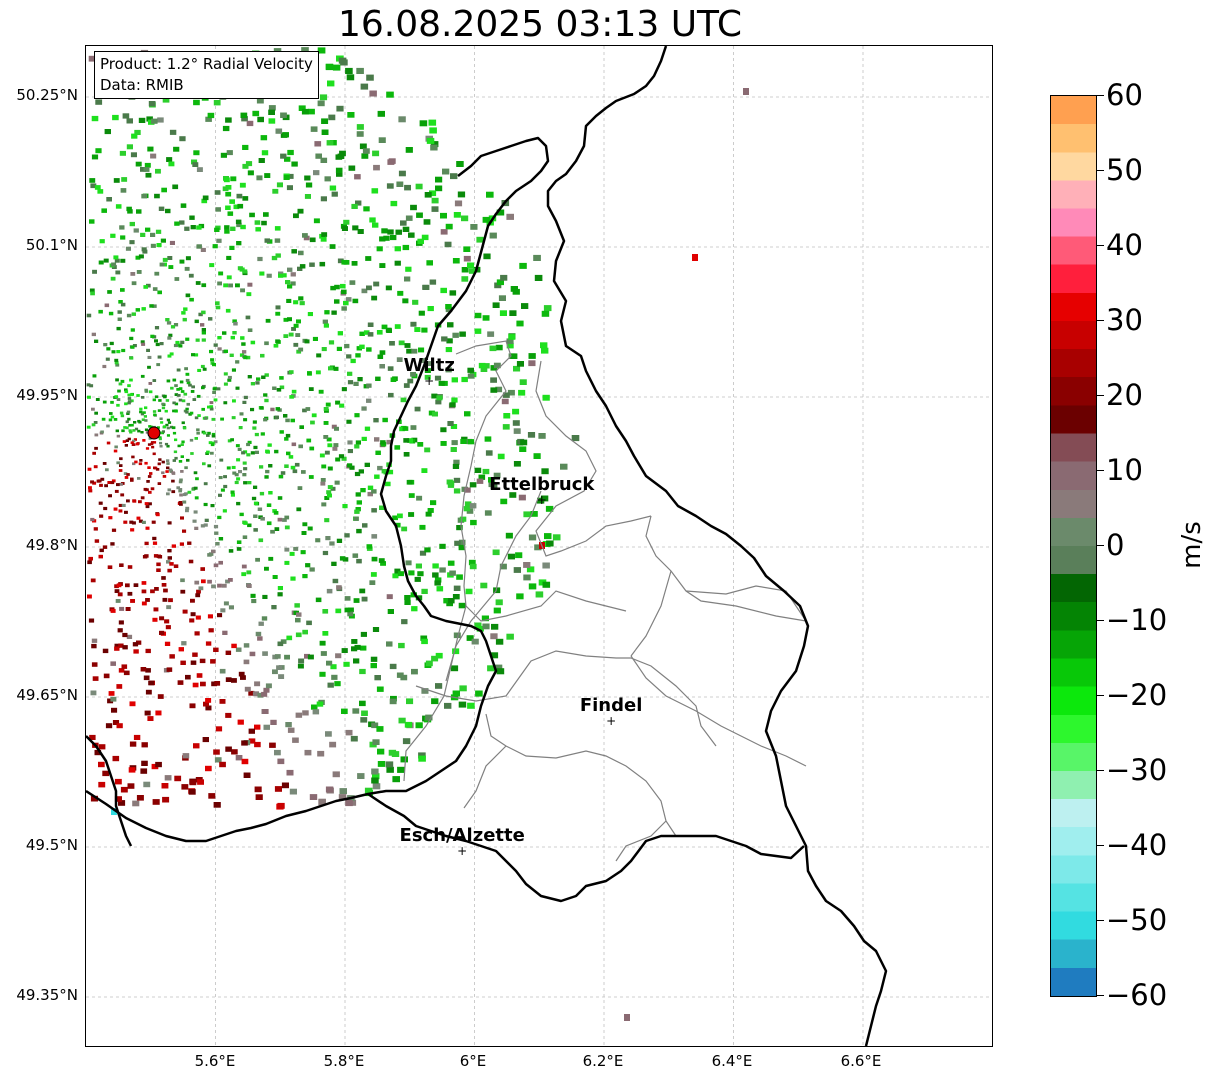 This screenshot has height=1081, width=1207. I want to click on colorbar-tick-label: 10, so click(1124, 470).